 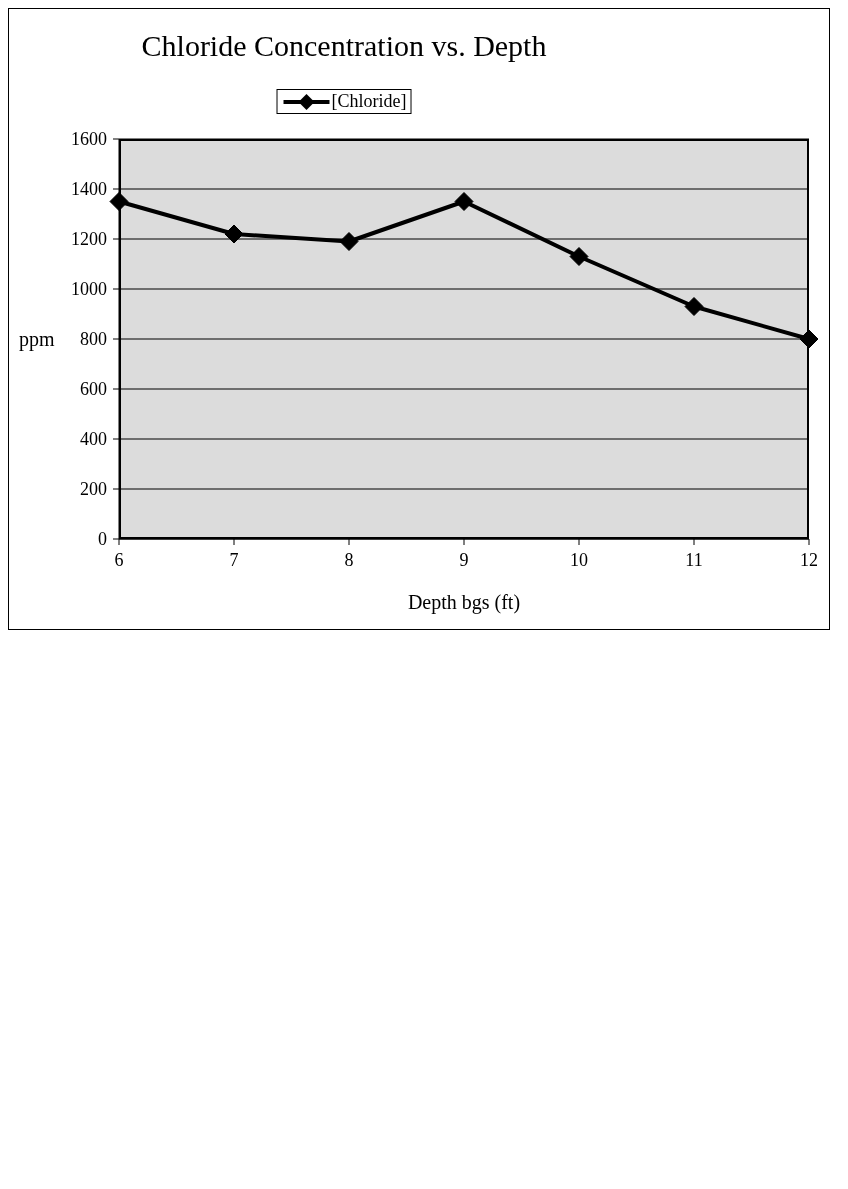 I want to click on legend-label: [Chloride], so click(x=369, y=101).